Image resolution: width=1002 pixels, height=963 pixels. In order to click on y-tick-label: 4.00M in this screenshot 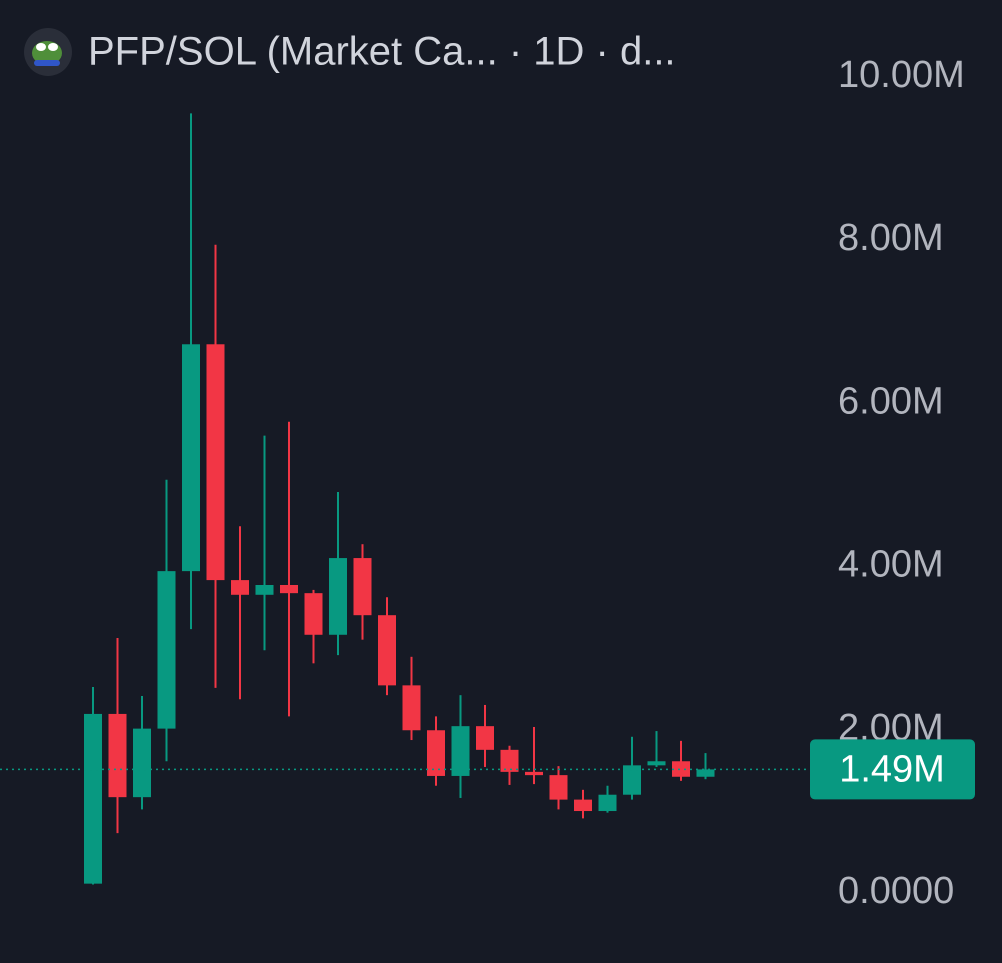, I will do `click(891, 565)`.